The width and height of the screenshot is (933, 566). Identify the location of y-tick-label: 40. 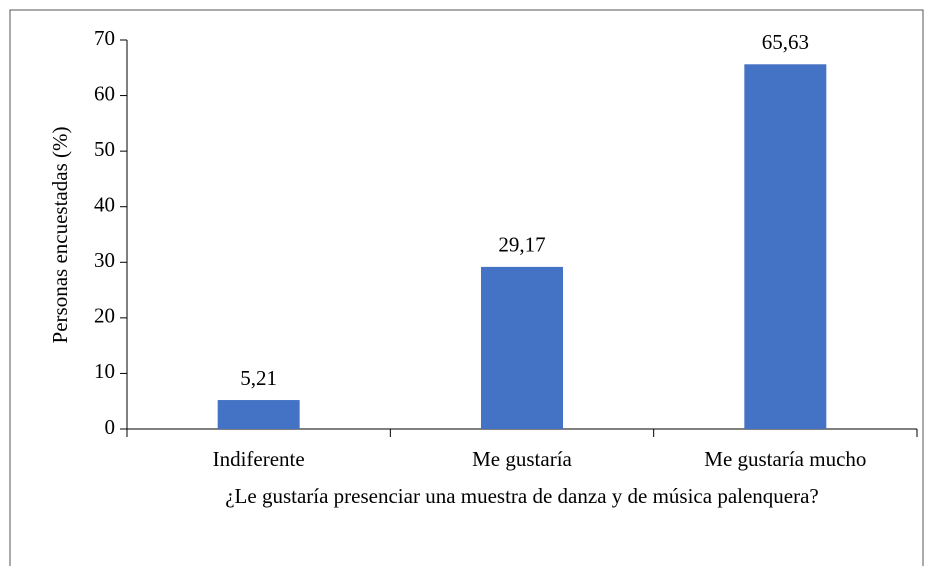
(104, 205).